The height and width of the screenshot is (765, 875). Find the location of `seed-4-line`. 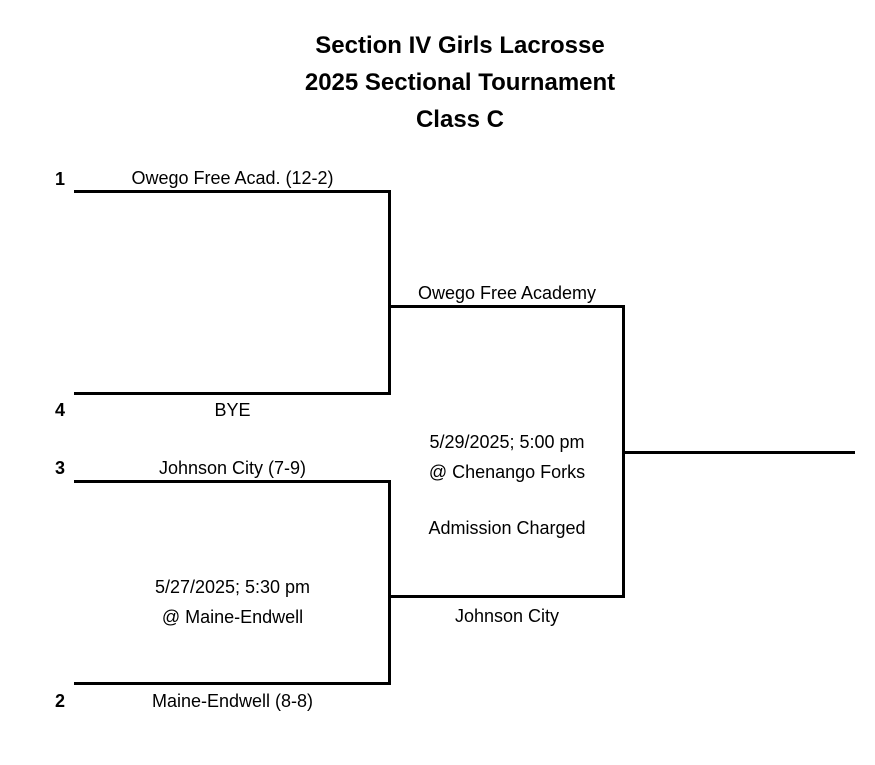

seed-4-line is located at coordinates (232, 393).